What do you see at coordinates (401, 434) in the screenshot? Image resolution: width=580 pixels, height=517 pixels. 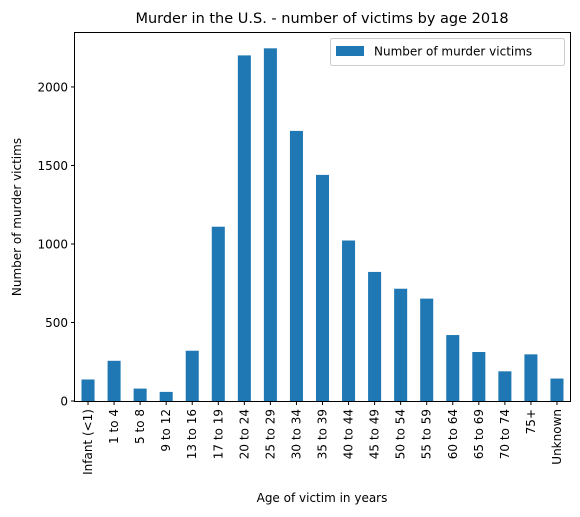 I see `x-tick-label: 50 to 54` at bounding box center [401, 434].